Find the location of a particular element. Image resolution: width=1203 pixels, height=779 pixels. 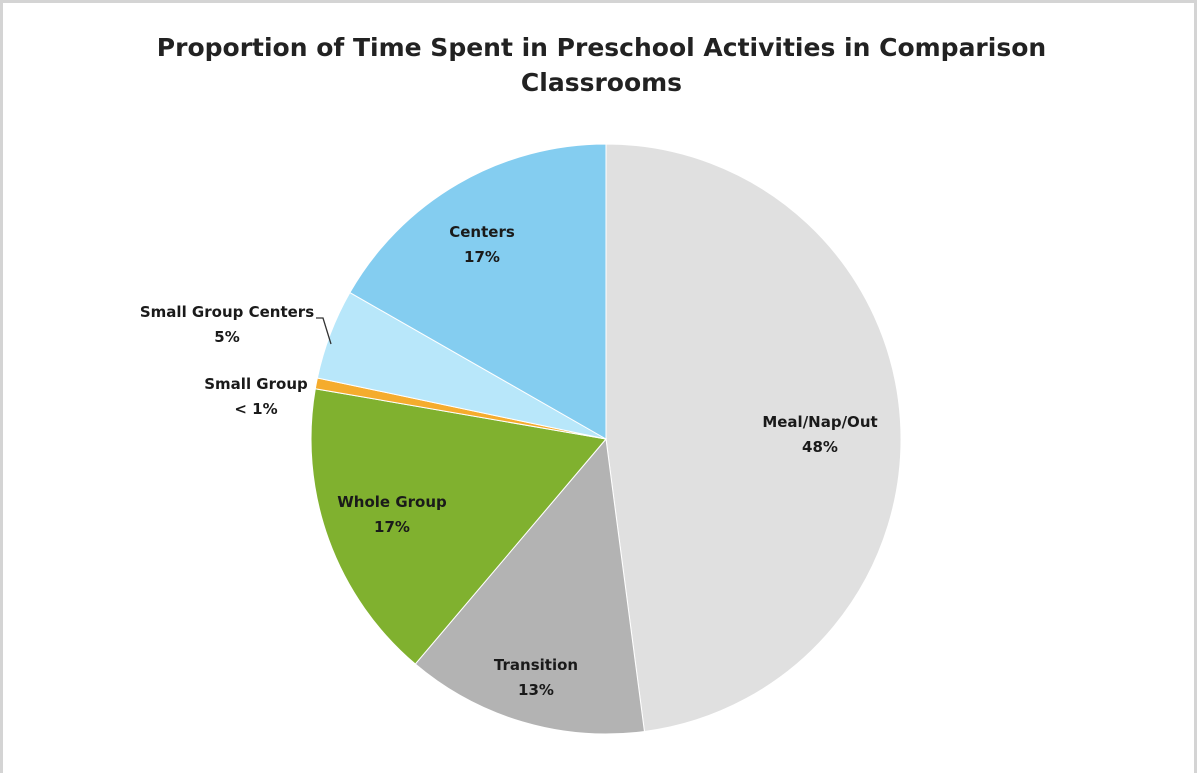

pie-slice-transition is located at coordinates (529, 586).